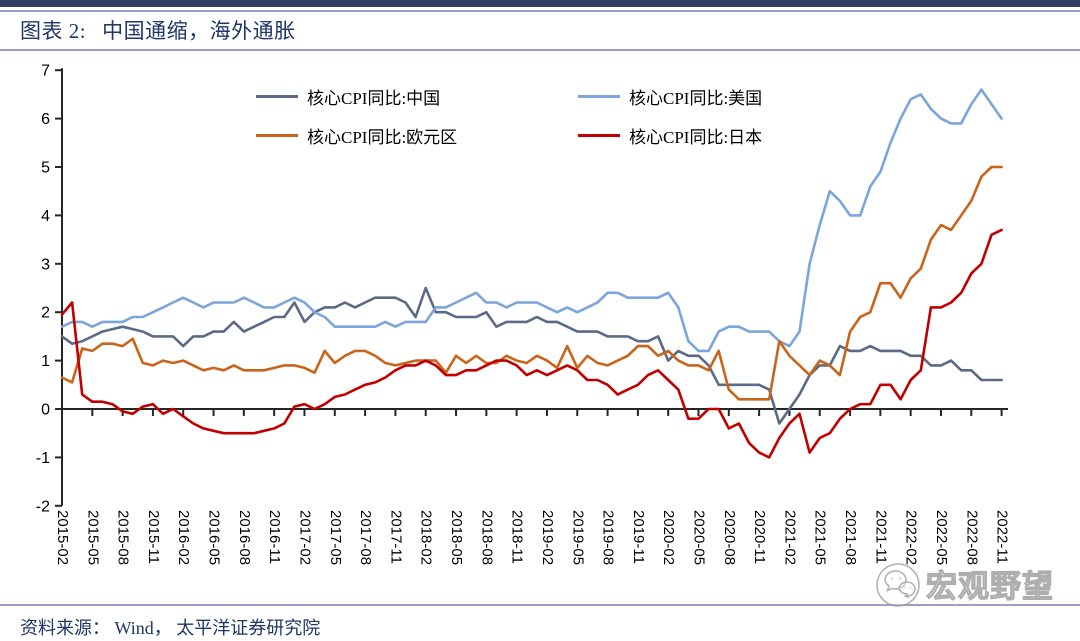 The width and height of the screenshot is (1080, 641). Describe the element at coordinates (540, 3) in the screenshot. I see `top-accent-bar` at that location.